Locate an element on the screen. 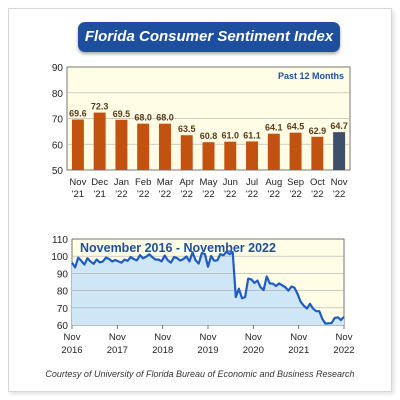 The height and width of the screenshot is (400, 400). bar-y-tick-label: 50 is located at coordinates (58, 171).